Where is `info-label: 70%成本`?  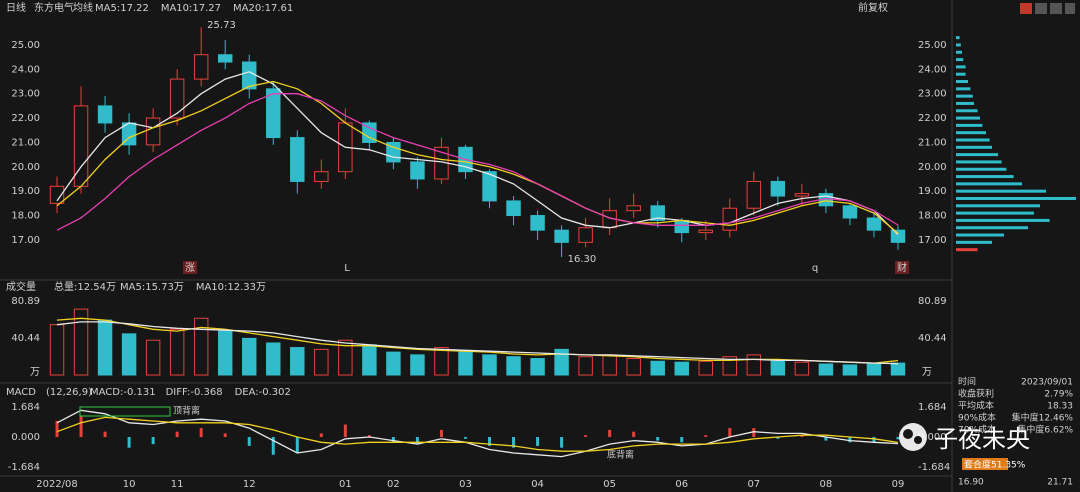
info-label: 70%成本 is located at coordinates (977, 430).